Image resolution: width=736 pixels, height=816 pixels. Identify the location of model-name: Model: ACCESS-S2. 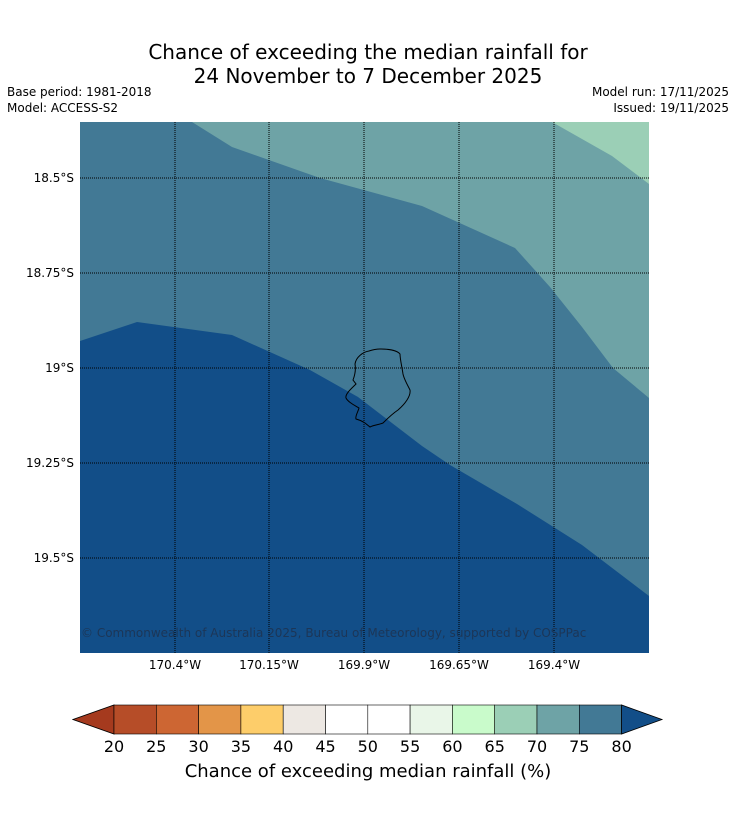
(63, 108).